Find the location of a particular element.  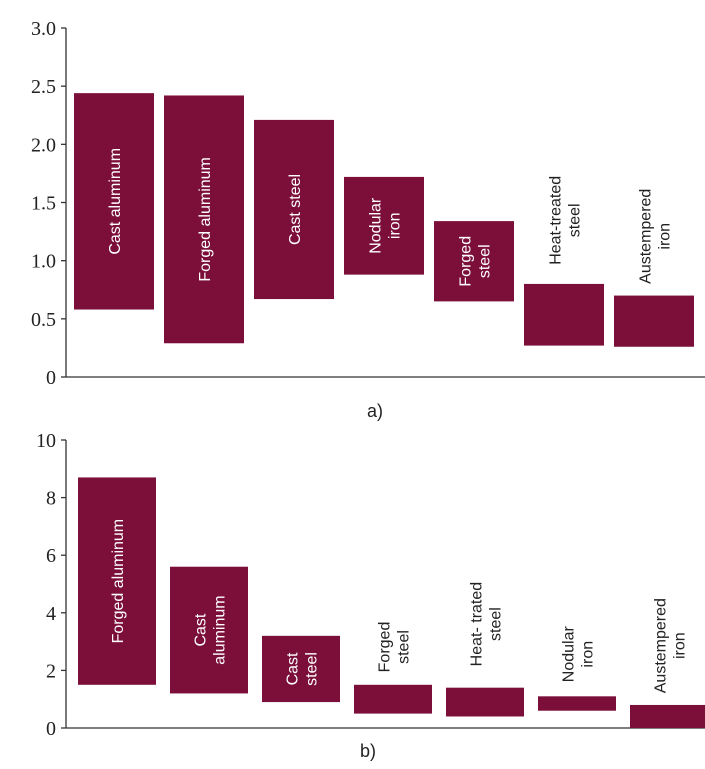

y-tick-label: 10 is located at coordinates (46, 441).